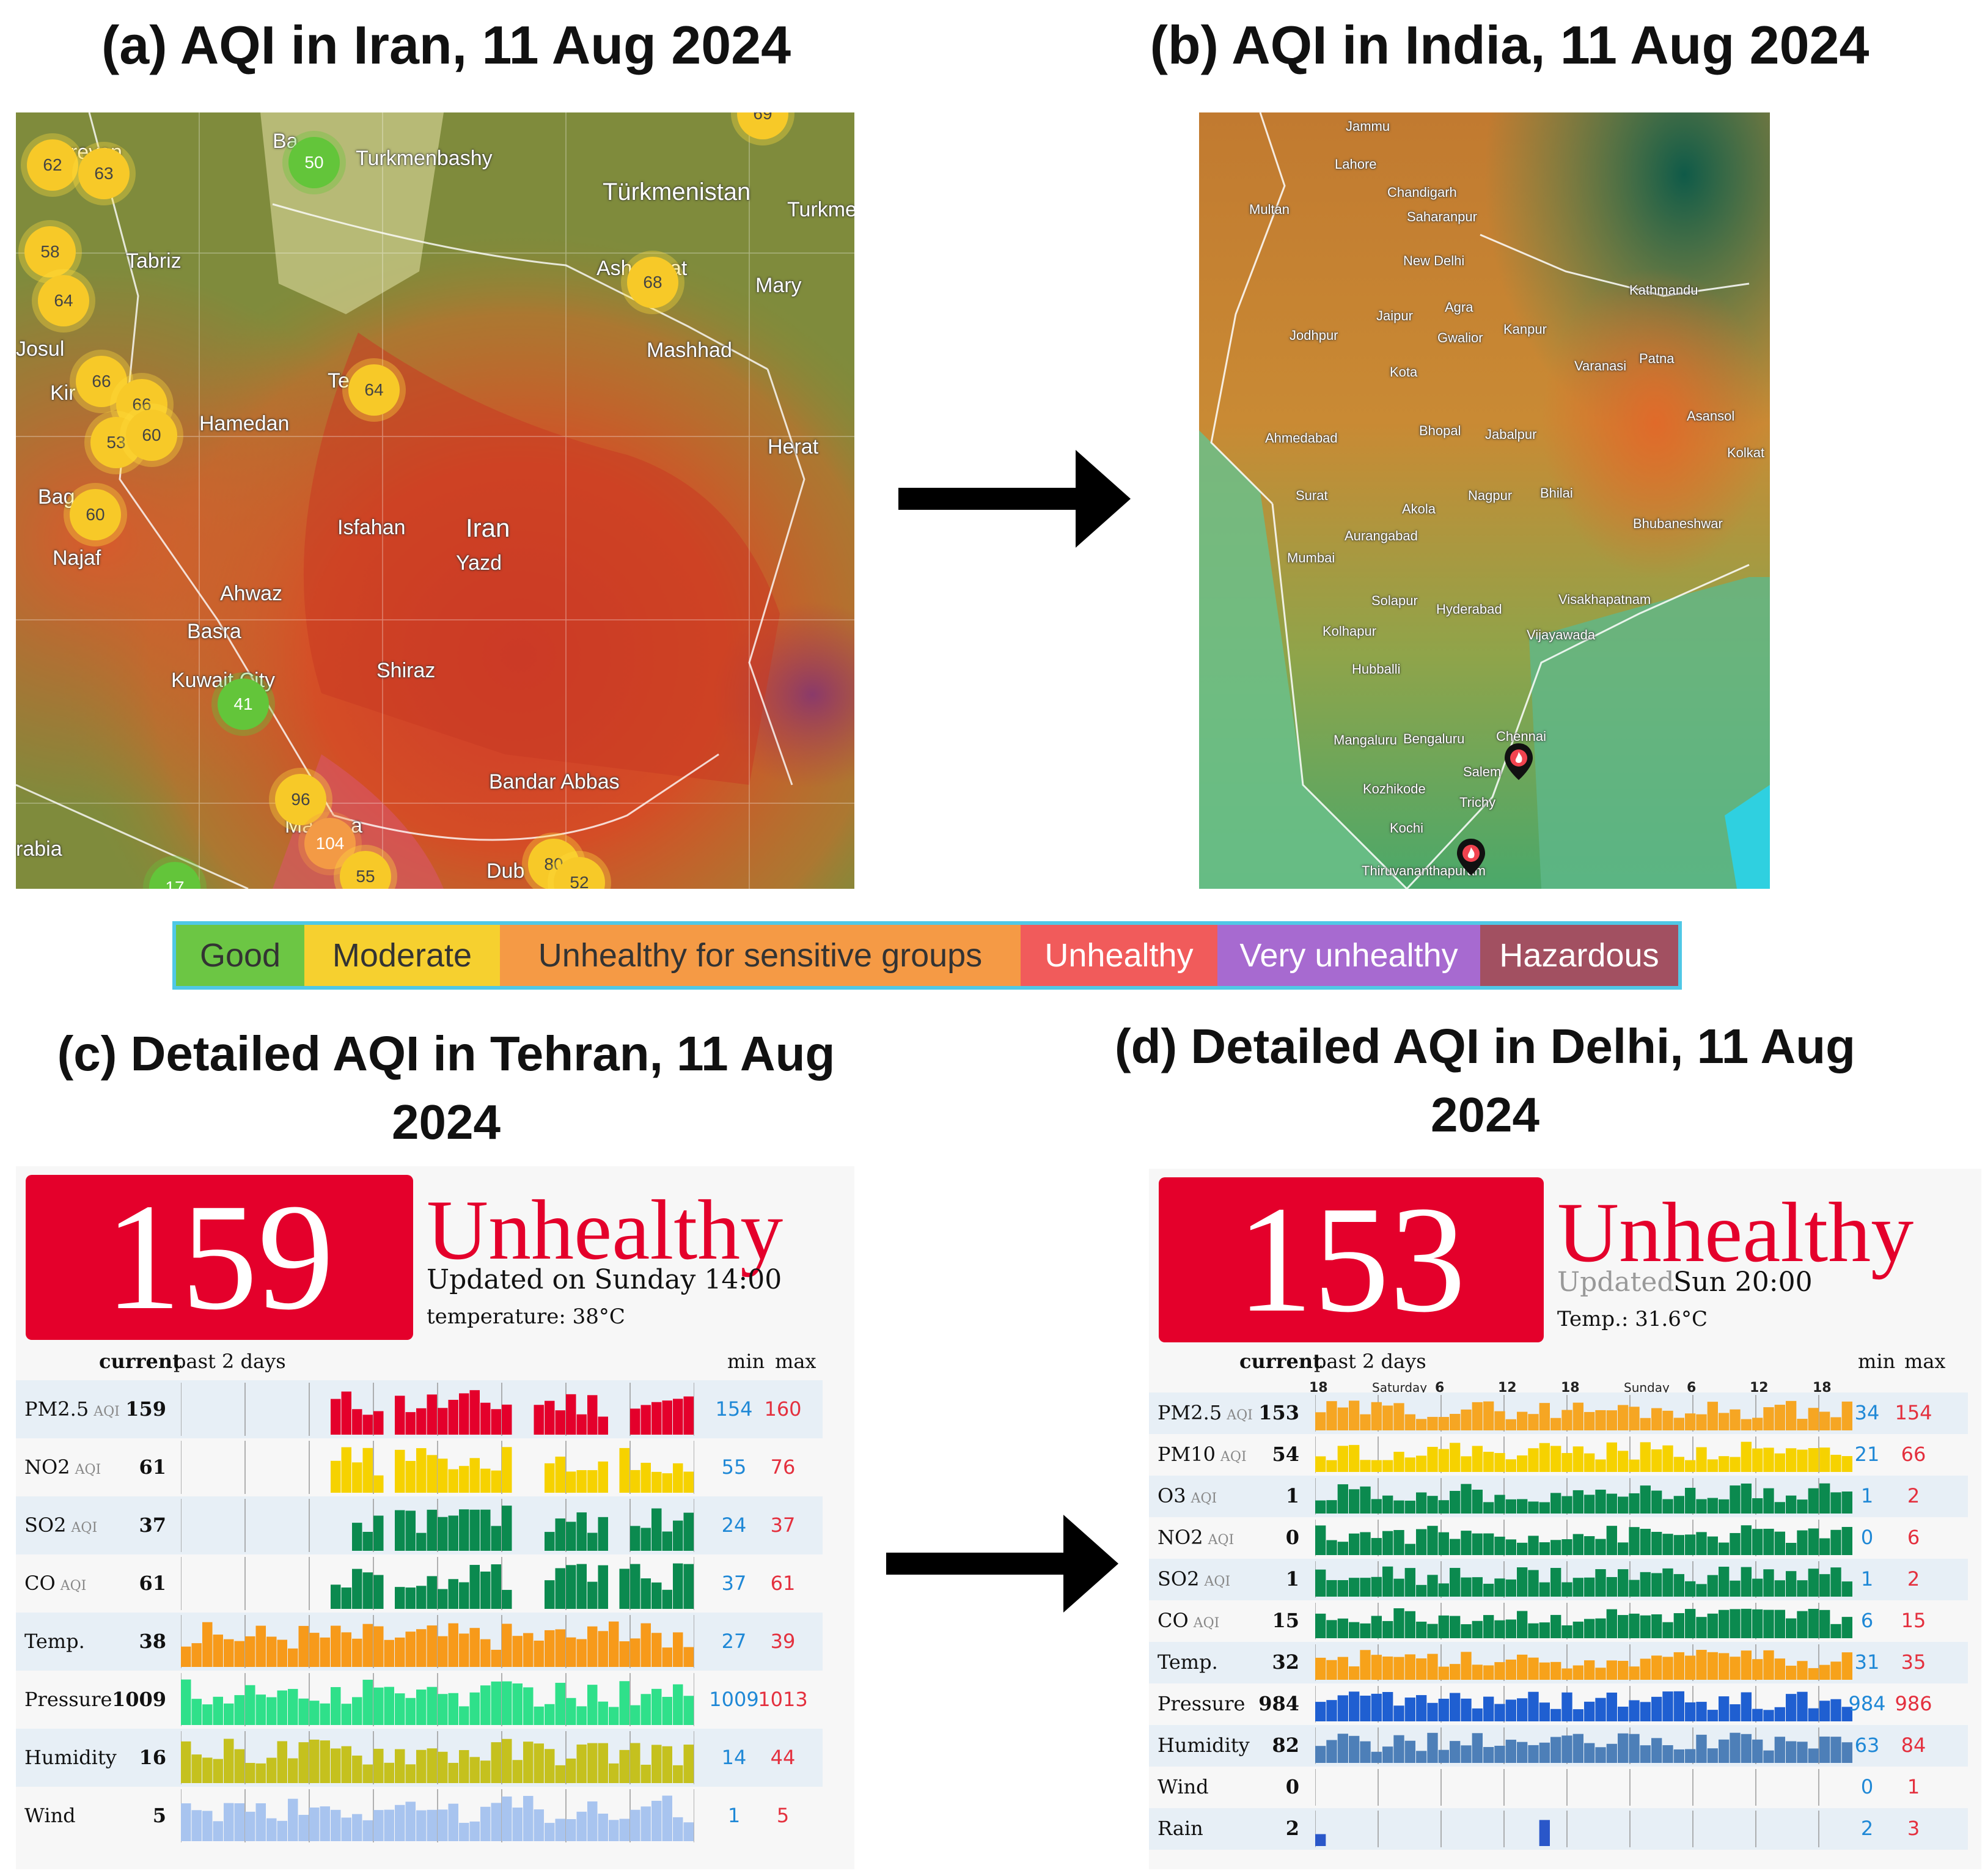  Describe the element at coordinates (1559, 1746) in the screenshot. I see `pollutant-row: Humidity 82 63 84` at that location.